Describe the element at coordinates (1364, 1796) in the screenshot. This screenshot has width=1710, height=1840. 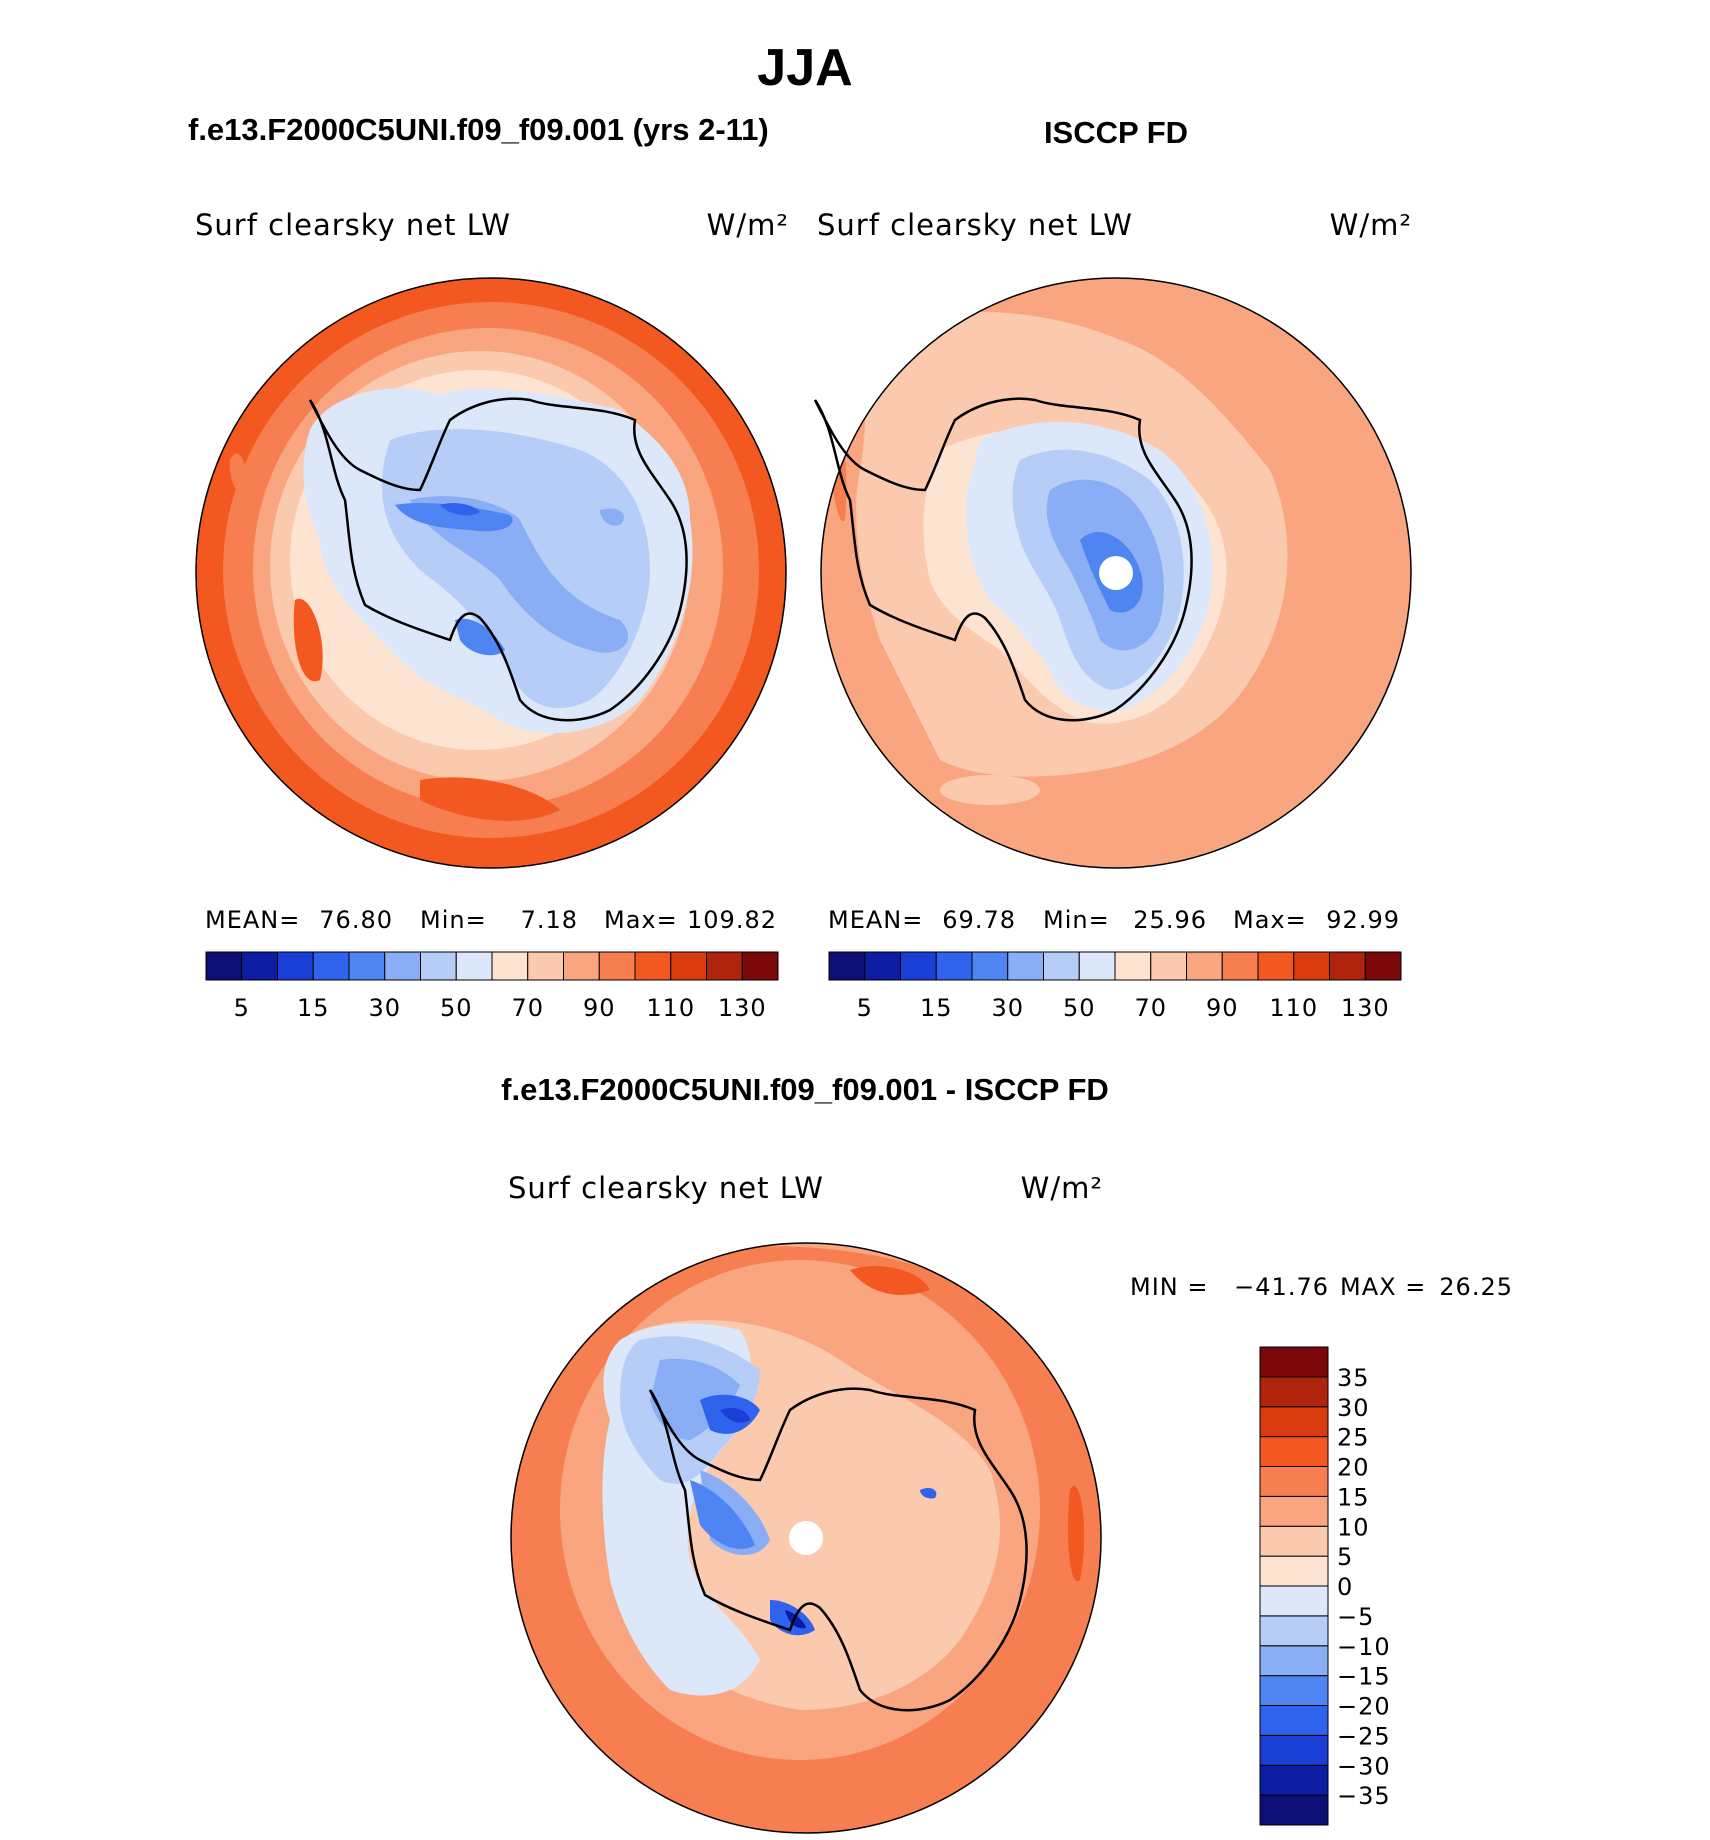
I see `difference-colorbar-tick-label: −35` at that location.